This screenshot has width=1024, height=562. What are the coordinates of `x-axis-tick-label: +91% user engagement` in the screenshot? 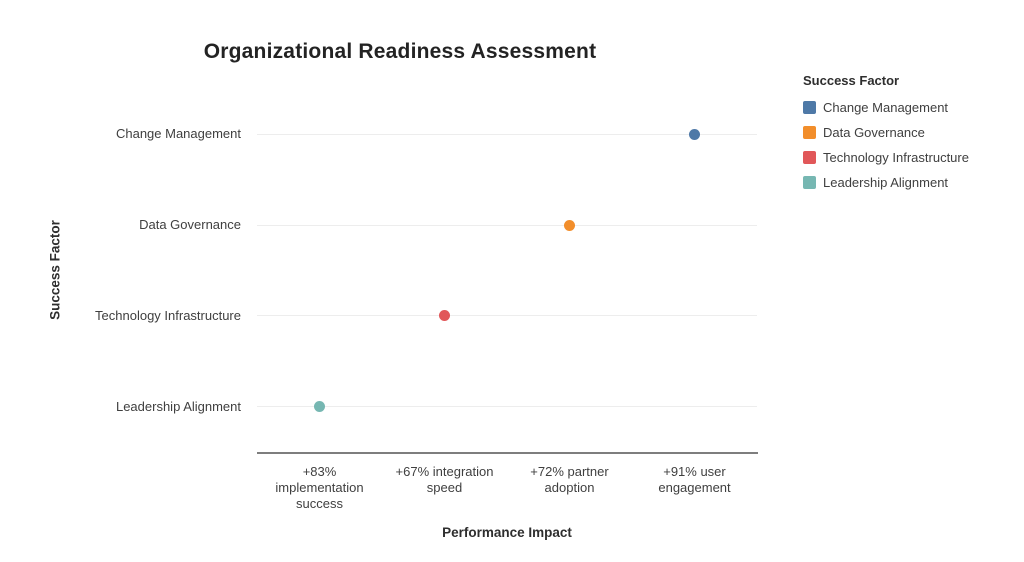 It's located at (694, 480).